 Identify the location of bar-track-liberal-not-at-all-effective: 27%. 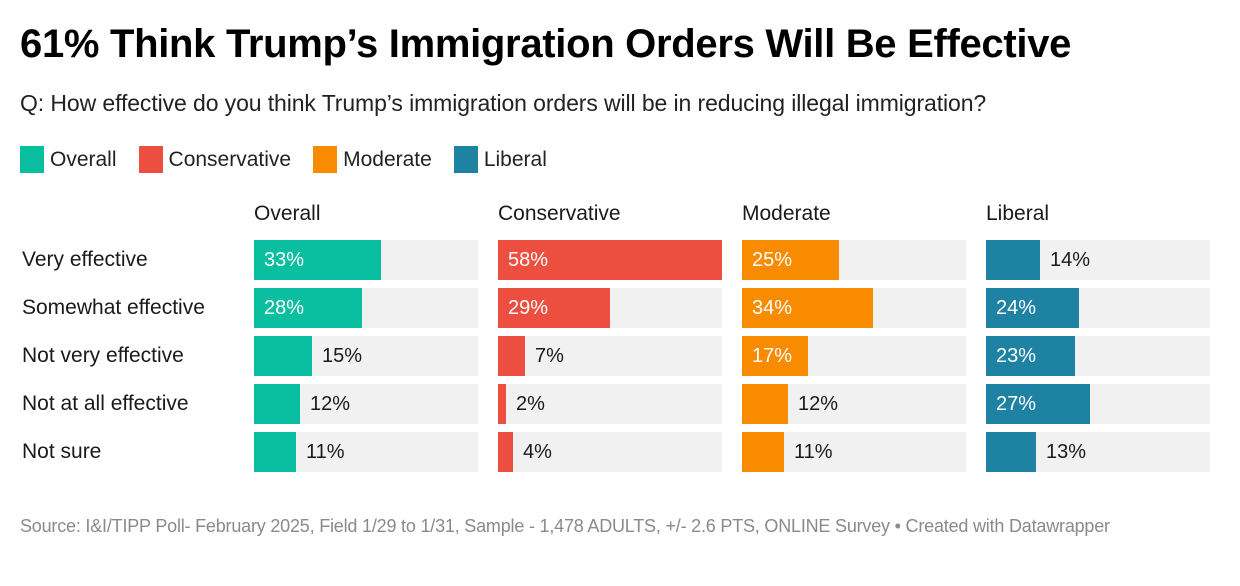
(1098, 404).